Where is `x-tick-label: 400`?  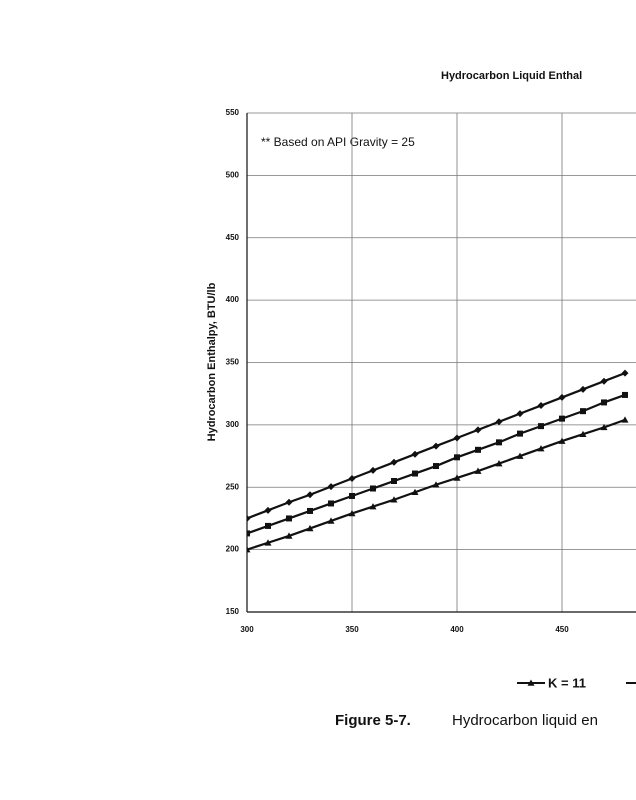 x-tick-label: 400 is located at coordinates (457, 629).